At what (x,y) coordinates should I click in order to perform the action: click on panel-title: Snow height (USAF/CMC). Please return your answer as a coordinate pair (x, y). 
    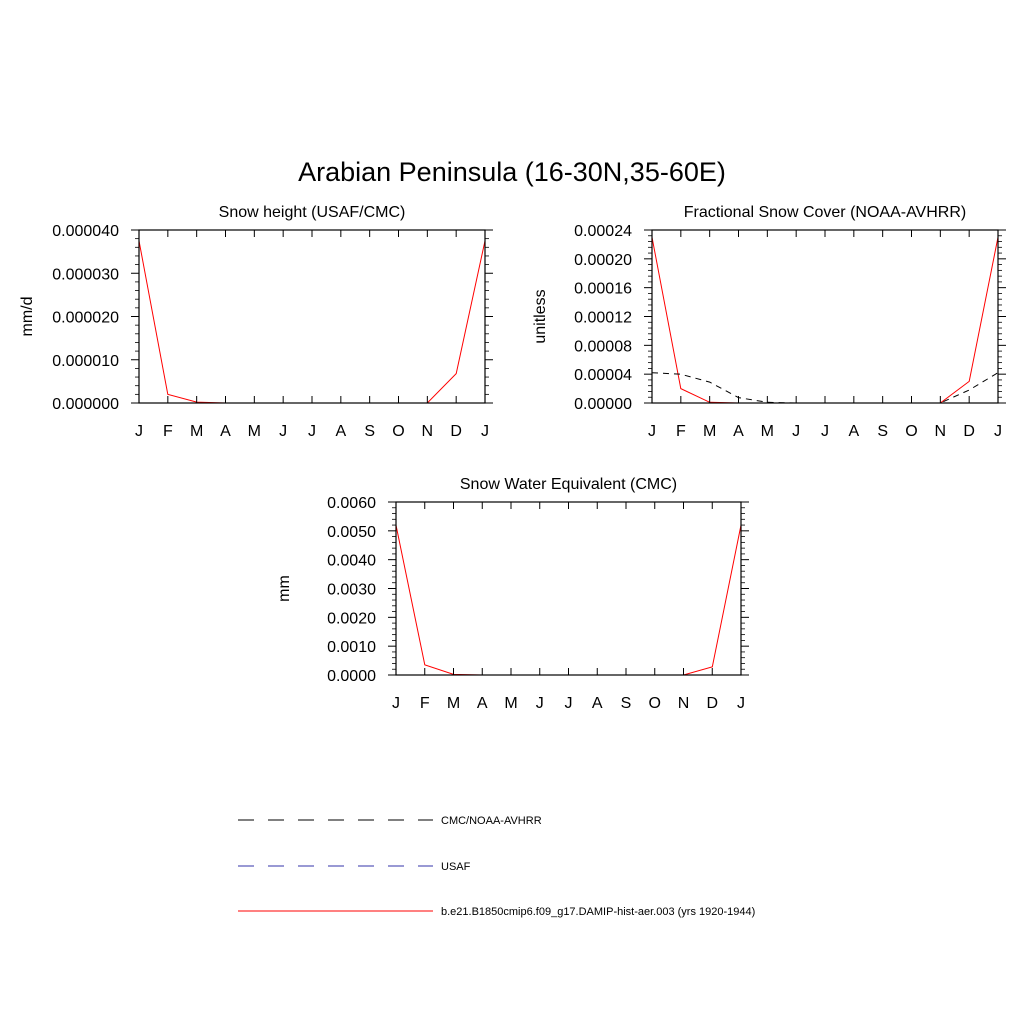
    Looking at the image, I should click on (312, 212).